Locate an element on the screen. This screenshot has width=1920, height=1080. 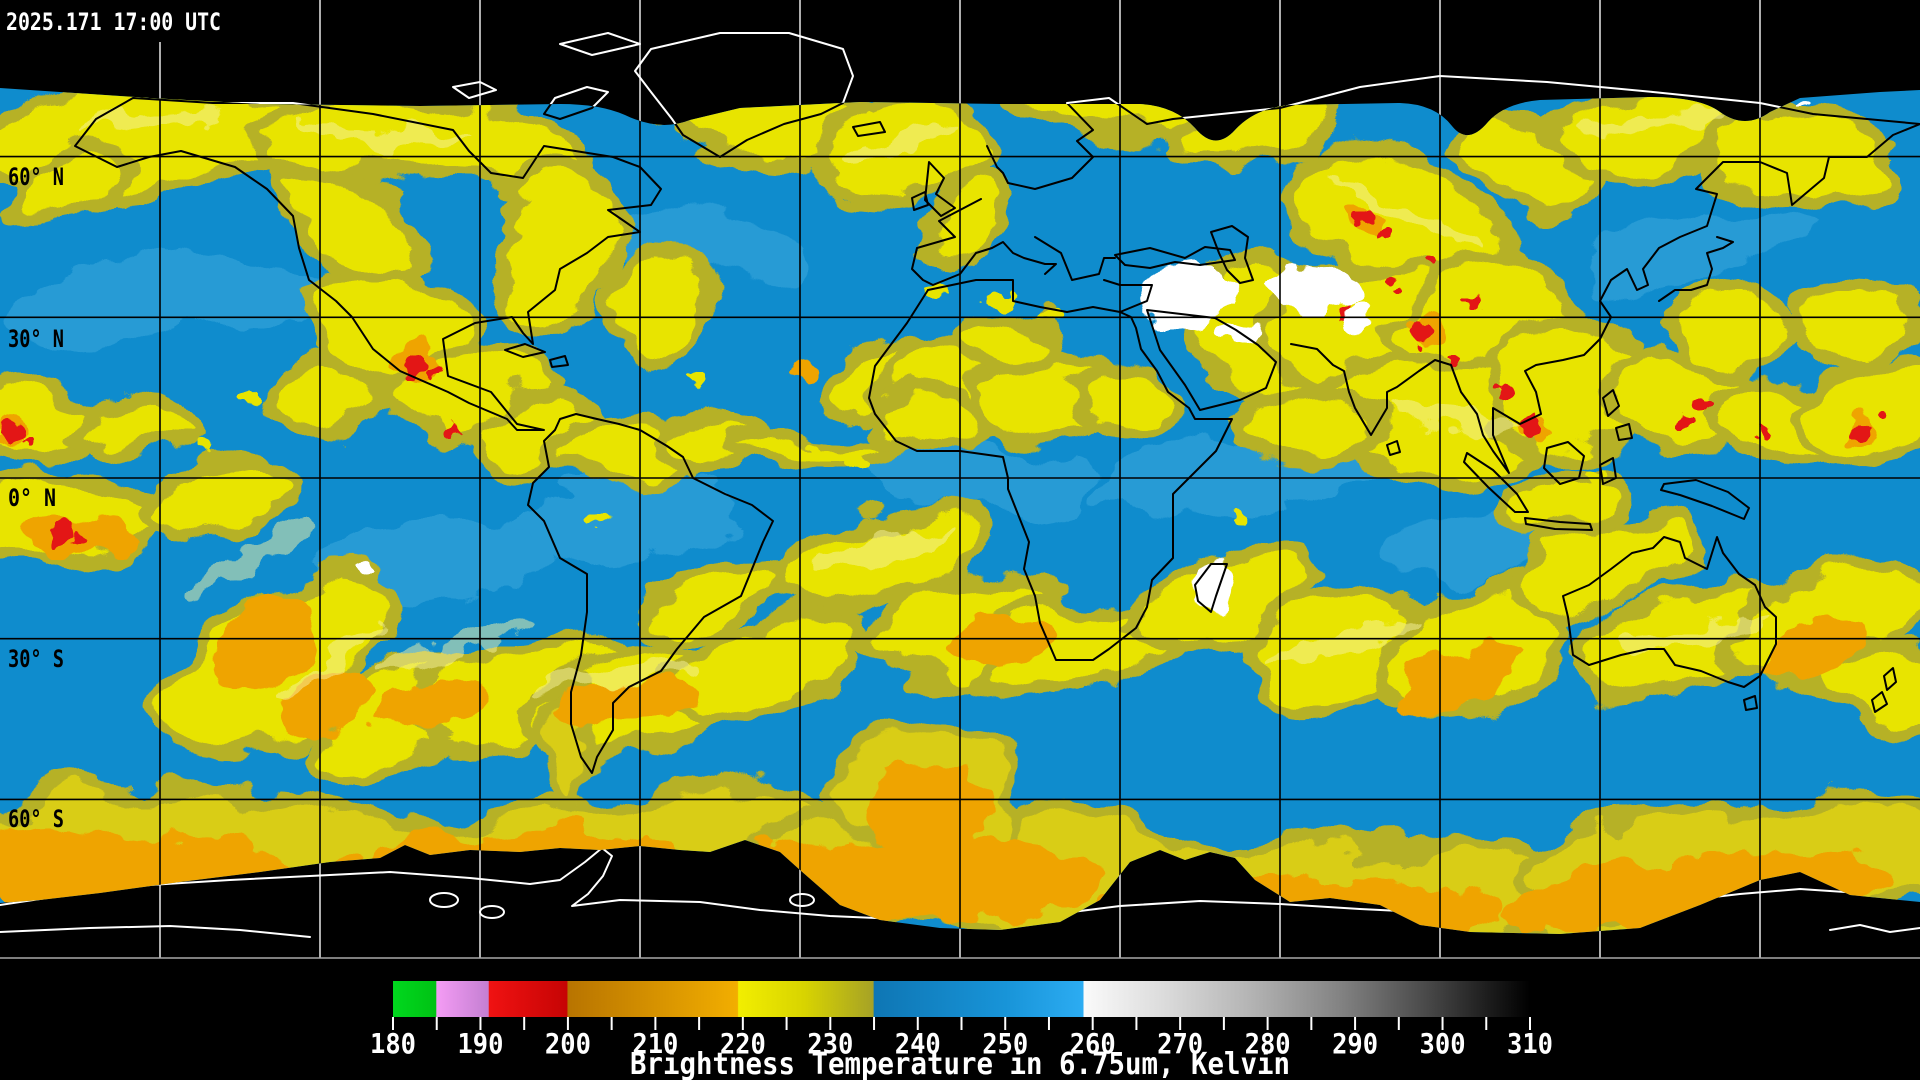
colorbar-title: Brightness Temperature in 6.75um, Kelvin is located at coordinates (960, 1063).